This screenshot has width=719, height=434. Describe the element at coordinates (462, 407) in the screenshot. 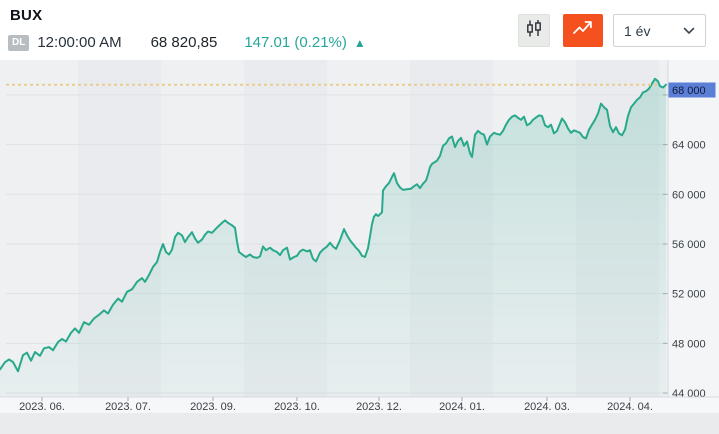

I see `x-axis-label: 2024. 01.` at that location.